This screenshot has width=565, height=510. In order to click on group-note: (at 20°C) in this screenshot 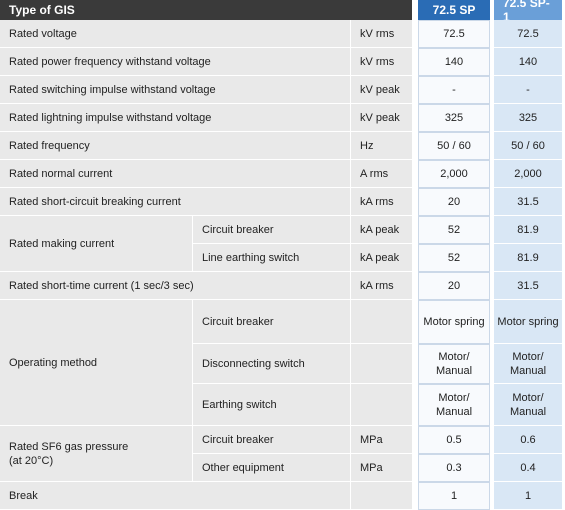, I will do `click(31, 460)`.